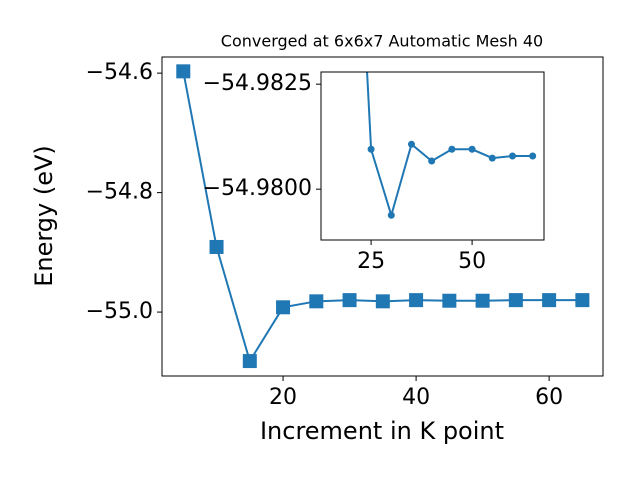  Describe the element at coordinates (119, 192) in the screenshot. I see `y-tick-label: −54.8` at that location.